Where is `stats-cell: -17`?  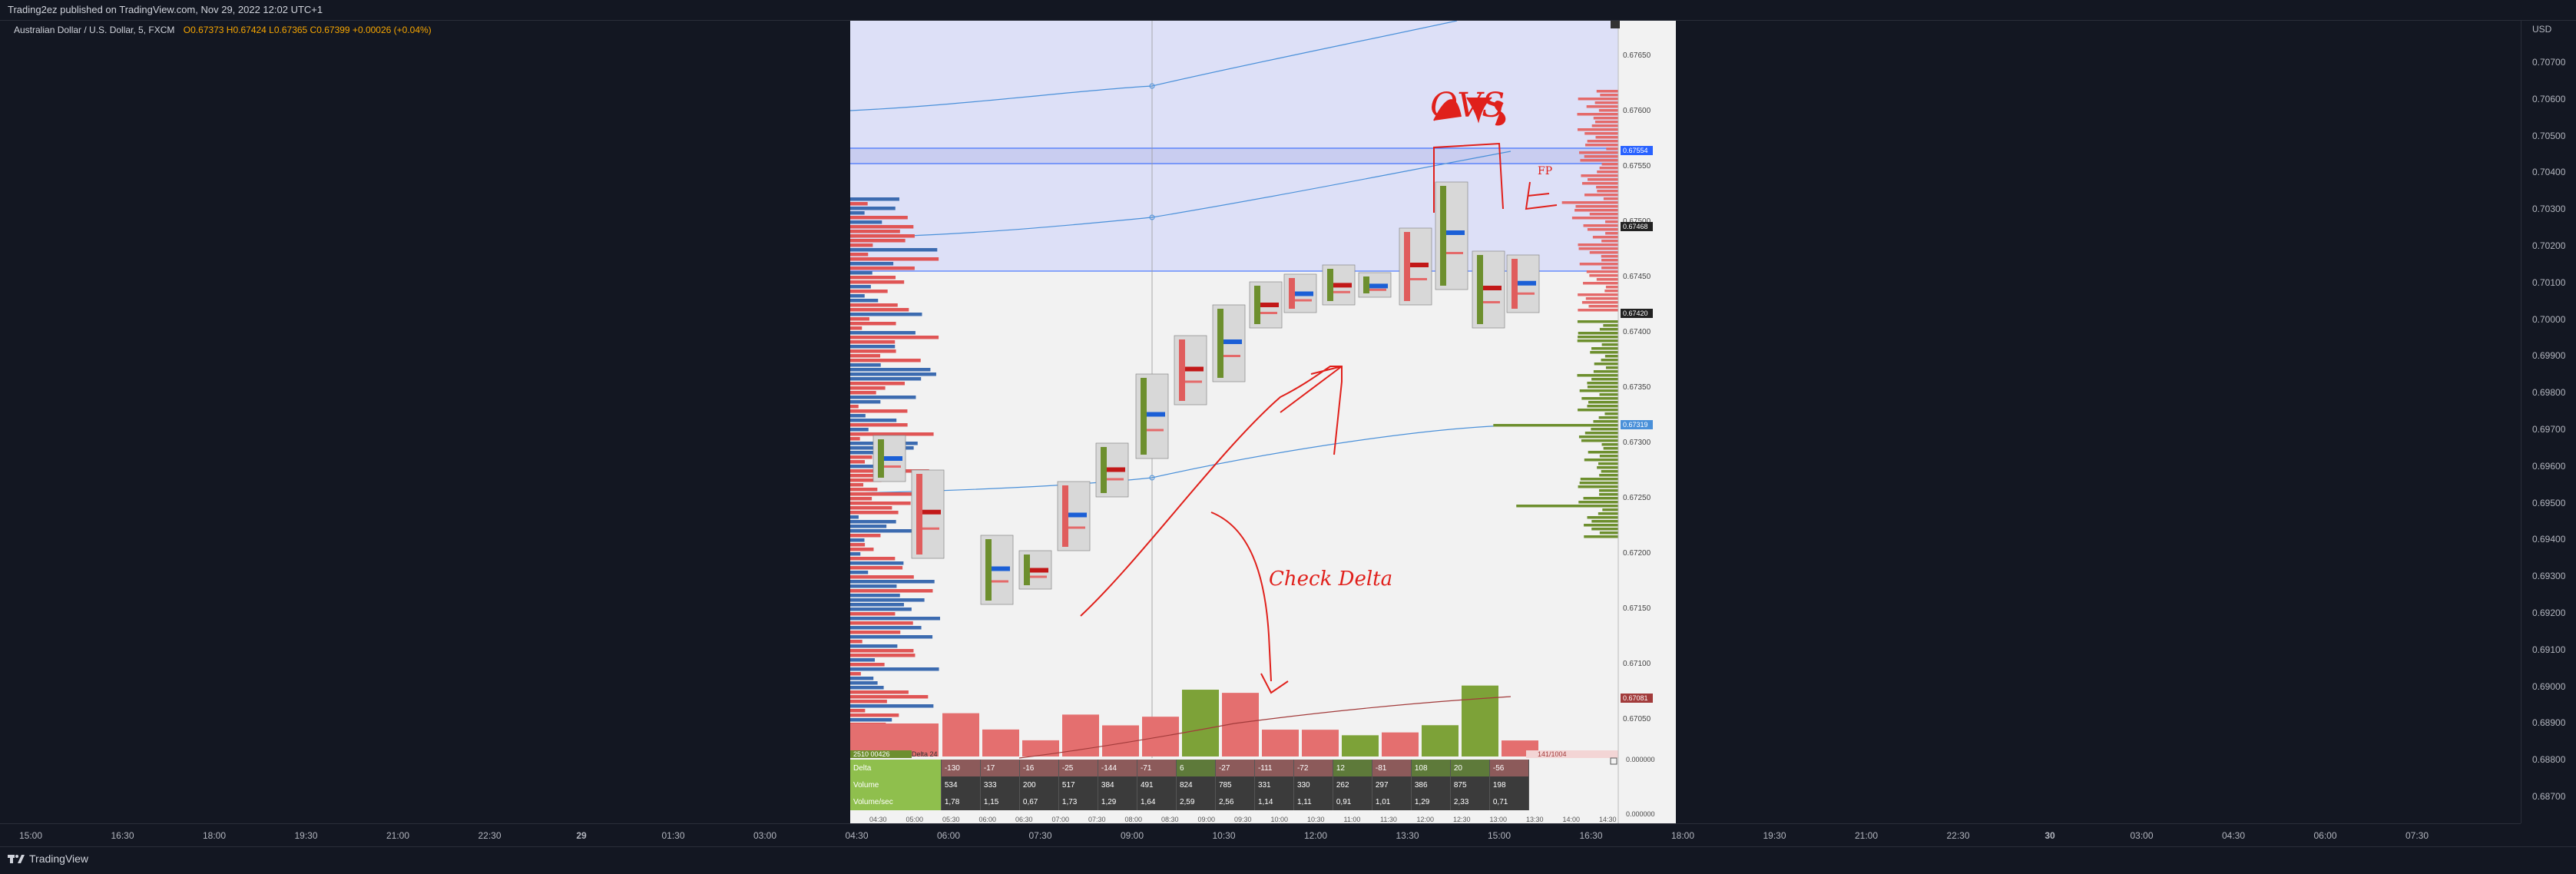
stats-cell: -17 is located at coordinates (1000, 768).